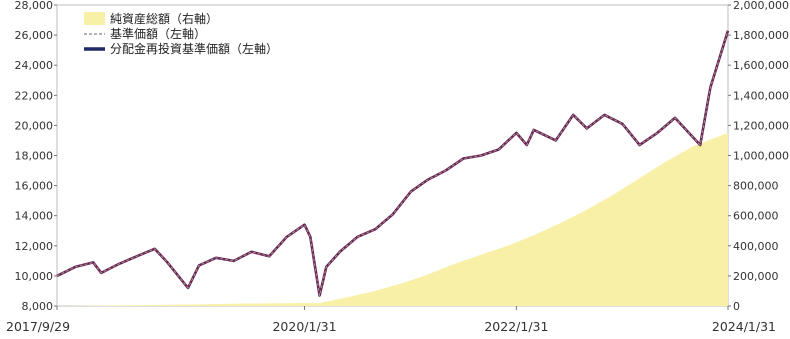  Describe the element at coordinates (761, 156) in the screenshot. I see `y-right-tick-label: 1,000,000` at that location.